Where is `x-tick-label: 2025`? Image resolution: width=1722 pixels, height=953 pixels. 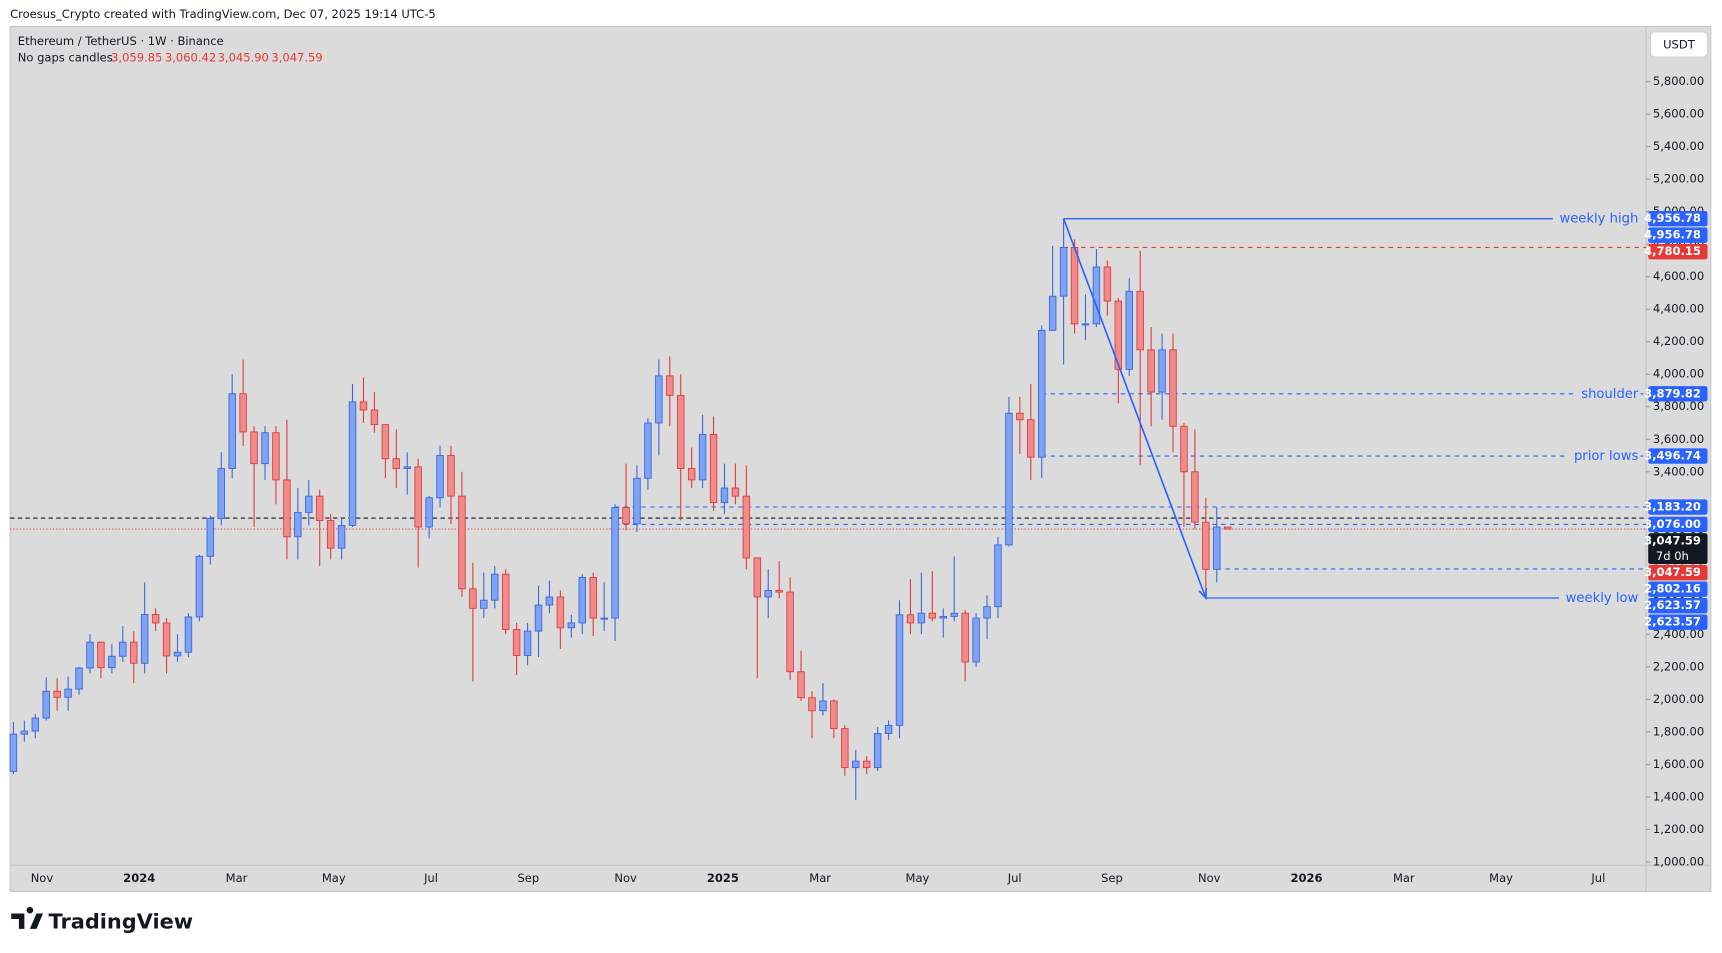 x-tick-label: 2025 is located at coordinates (723, 878).